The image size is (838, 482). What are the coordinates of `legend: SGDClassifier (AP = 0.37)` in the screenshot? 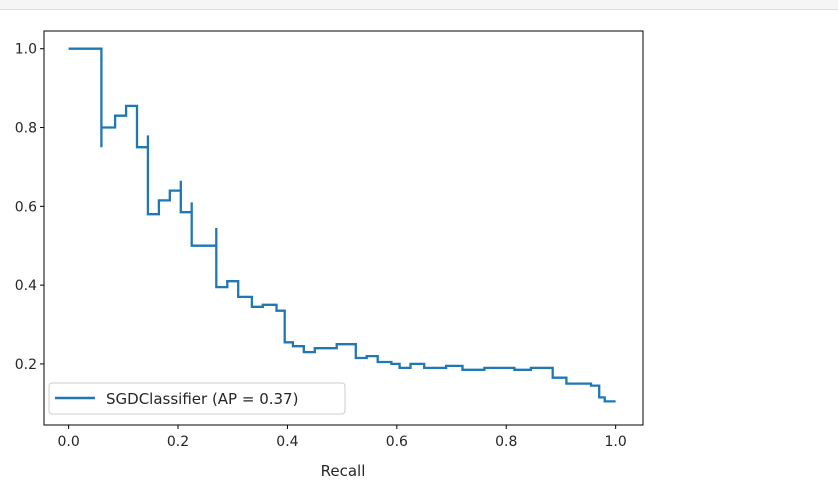 It's located at (197, 398).